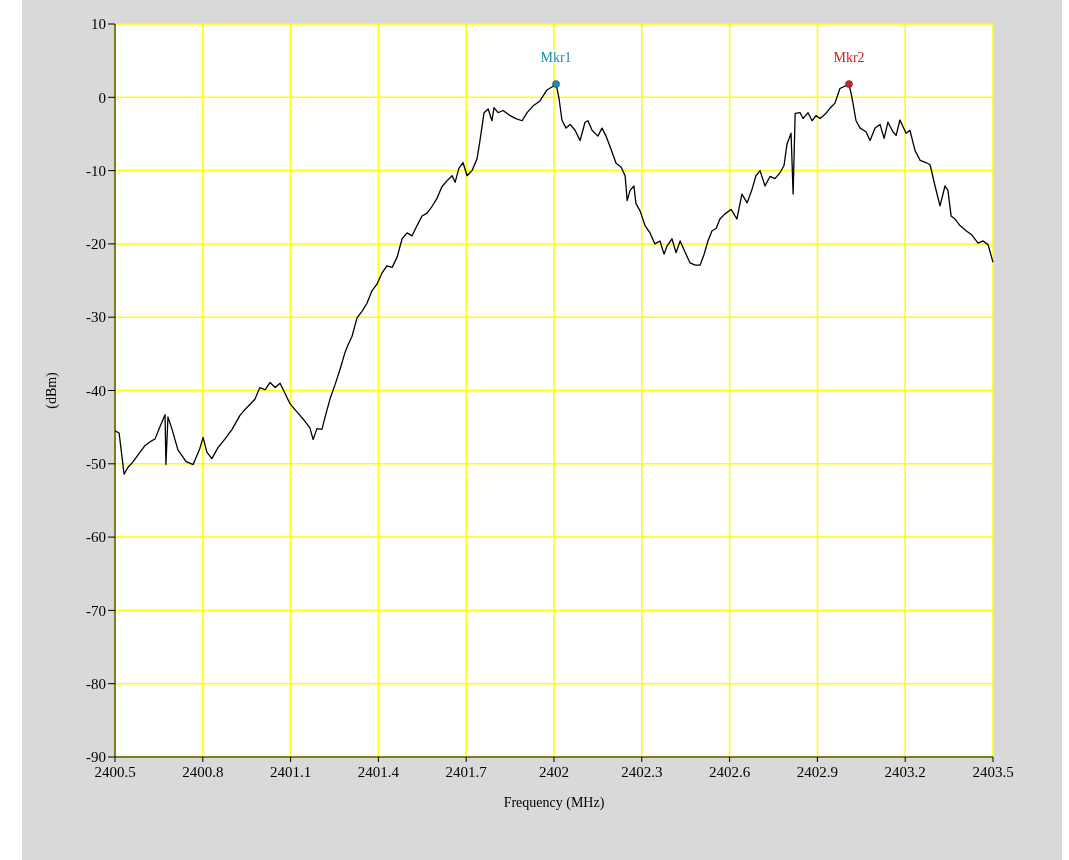 This screenshot has height=860, width=1069. I want to click on x-tick-label: 2401.4, so click(378, 772).